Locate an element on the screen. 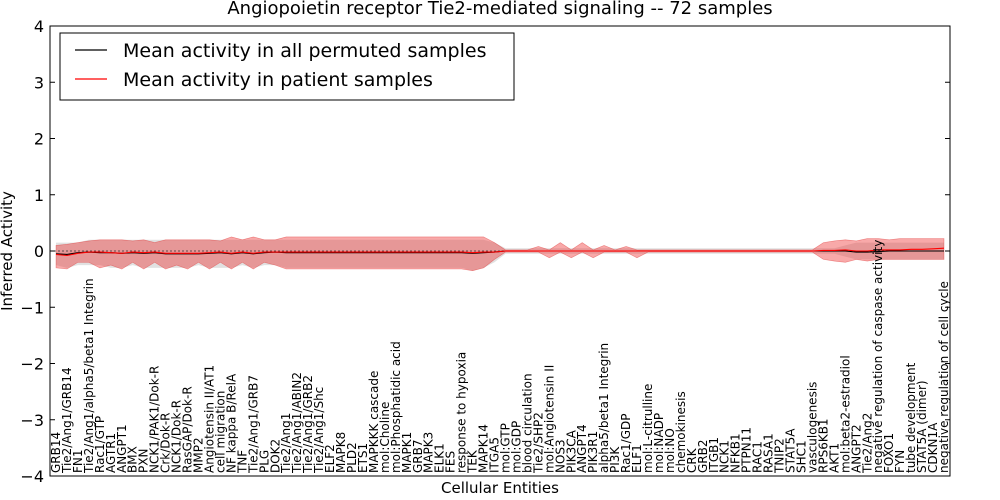 Image resolution: width=1000 pixels, height=500 pixels. x-category-label: FES is located at coordinates (451, 462).